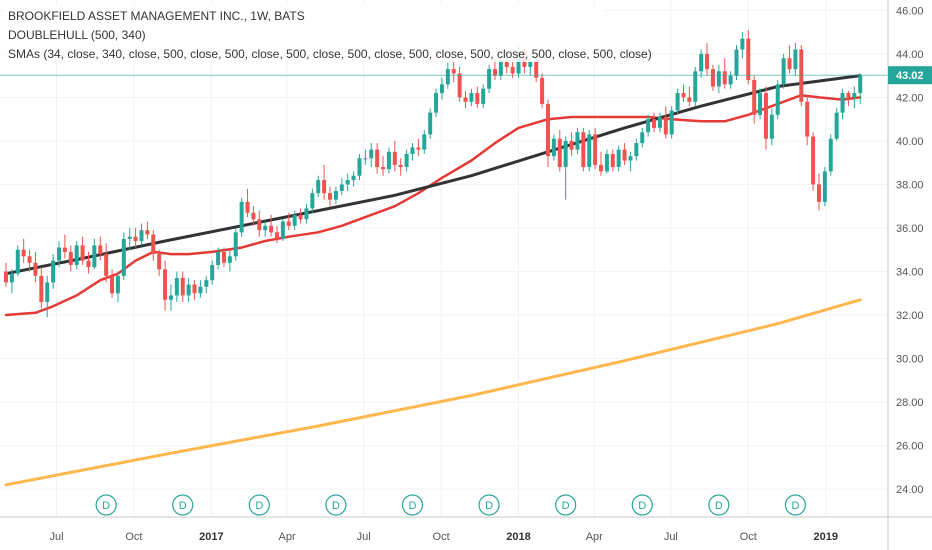  I want to click on y-tick-label: 46.00, so click(910, 11).